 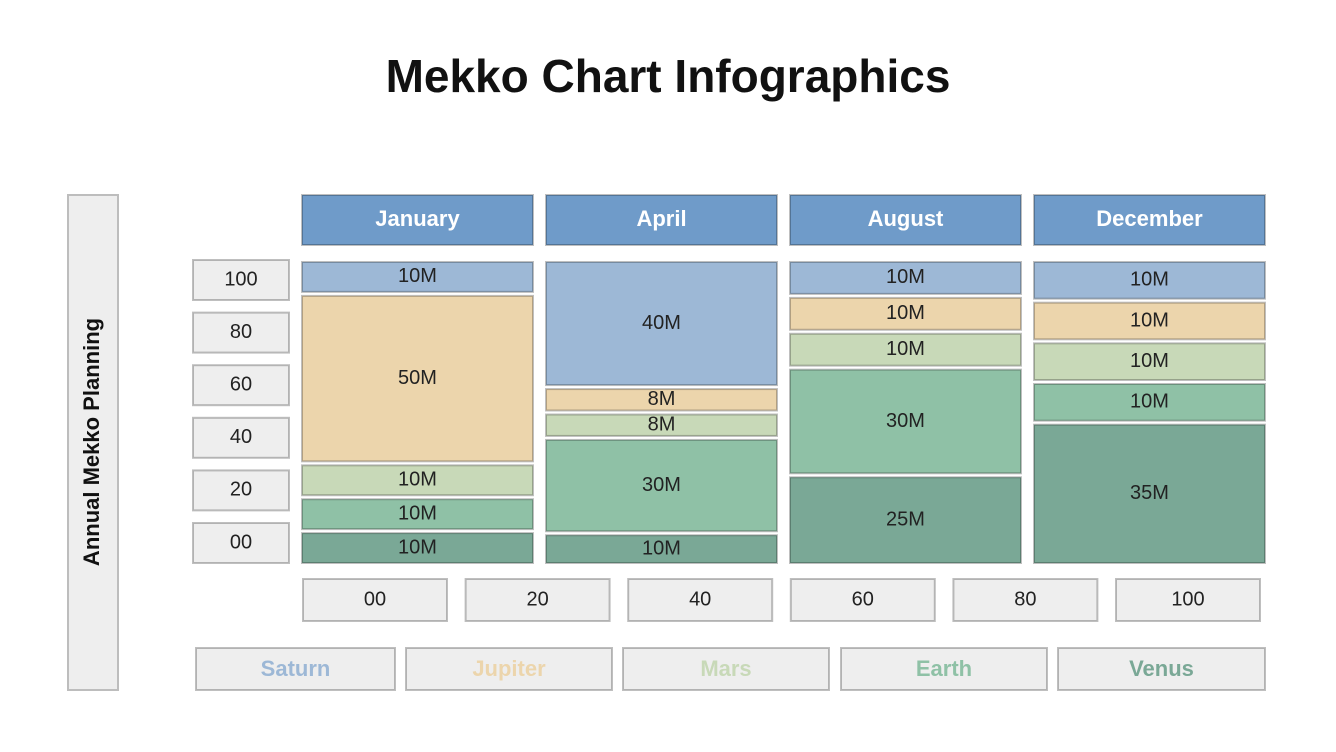 I want to click on x-tick-label: 20, so click(x=537, y=599).